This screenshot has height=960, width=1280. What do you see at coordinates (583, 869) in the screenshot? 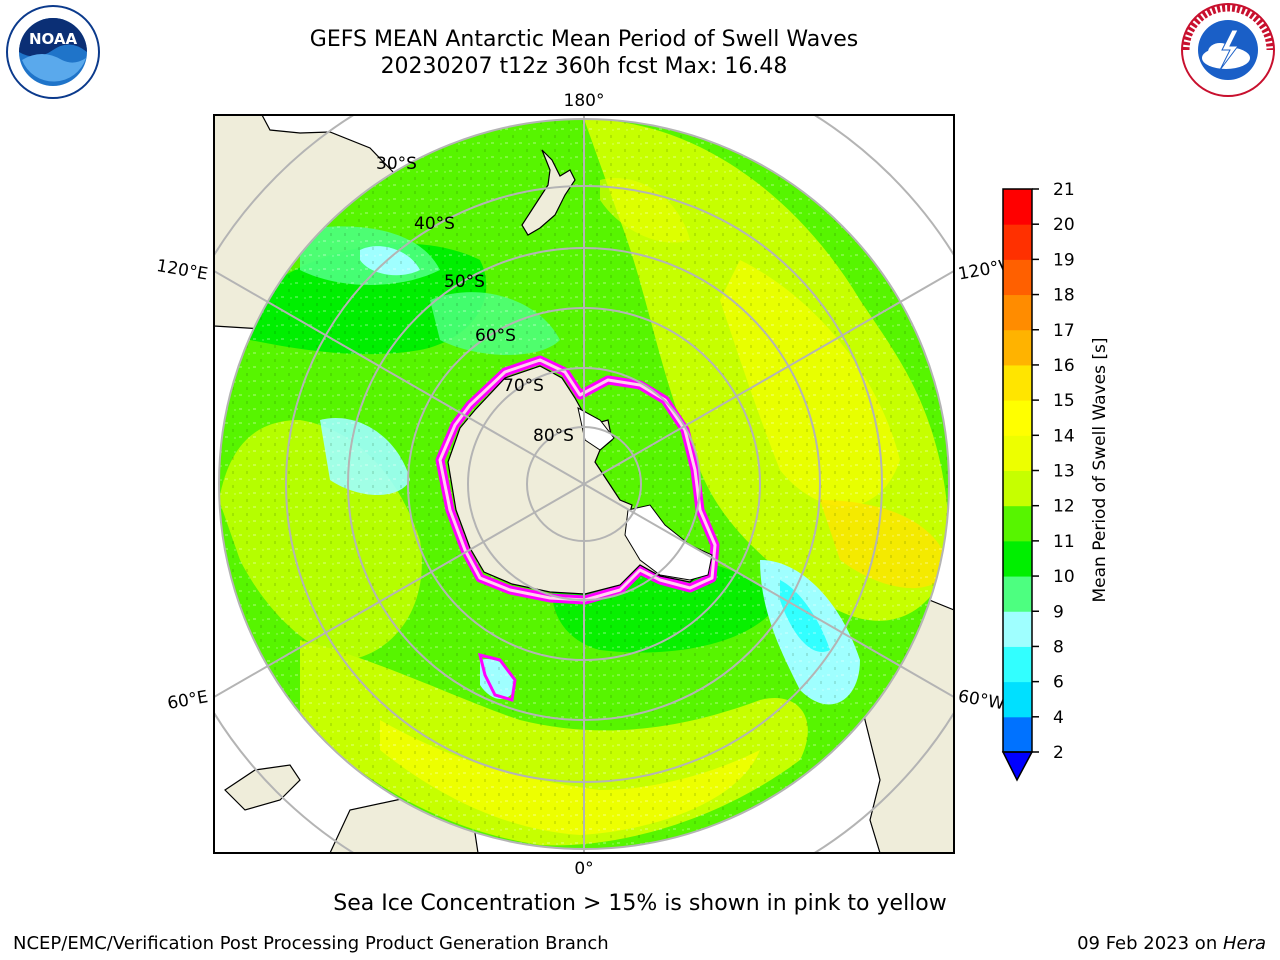
I see `lon-label-0: 0°` at bounding box center [583, 869].